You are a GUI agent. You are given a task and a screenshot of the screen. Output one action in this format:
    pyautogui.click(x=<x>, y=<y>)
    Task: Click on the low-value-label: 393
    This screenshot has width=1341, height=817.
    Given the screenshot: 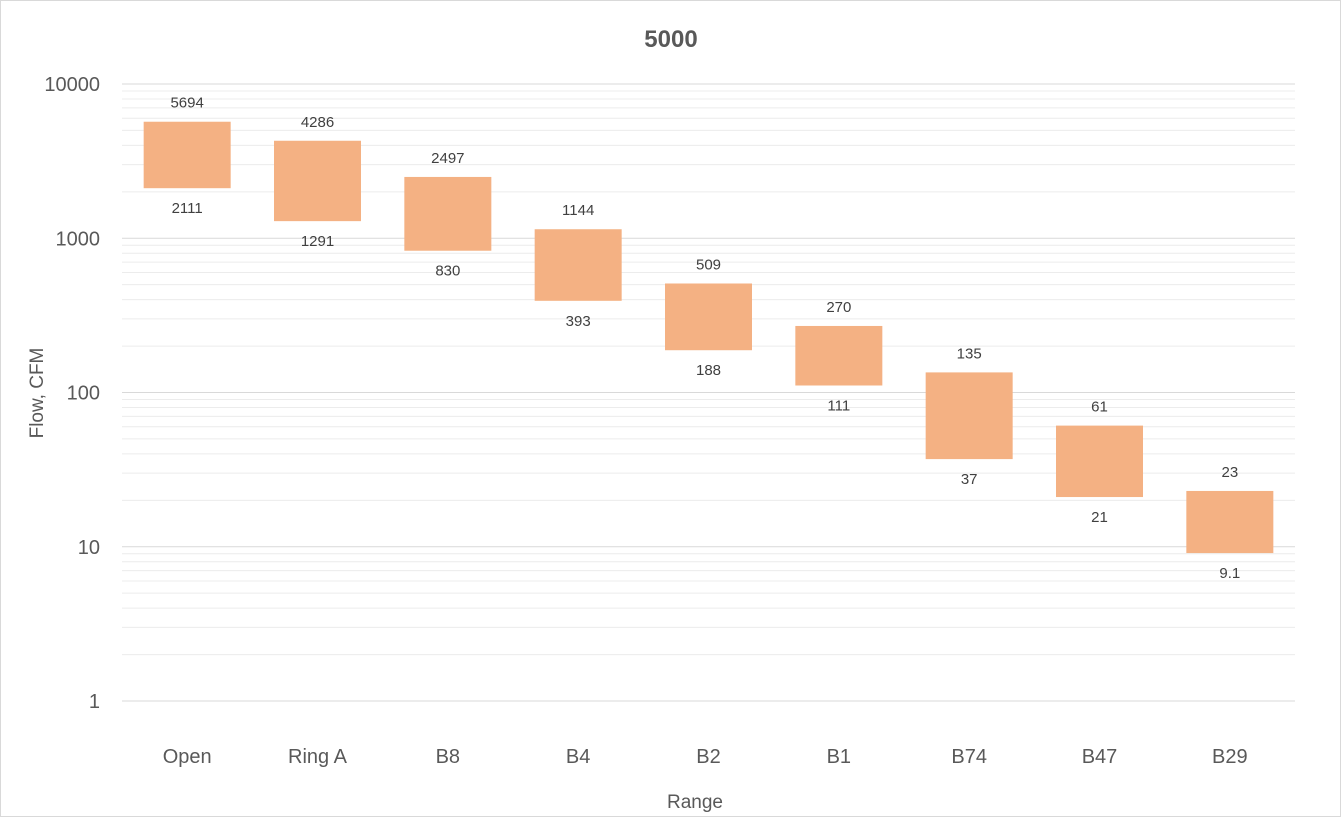 What is the action you would take?
    pyautogui.click(x=578, y=321)
    